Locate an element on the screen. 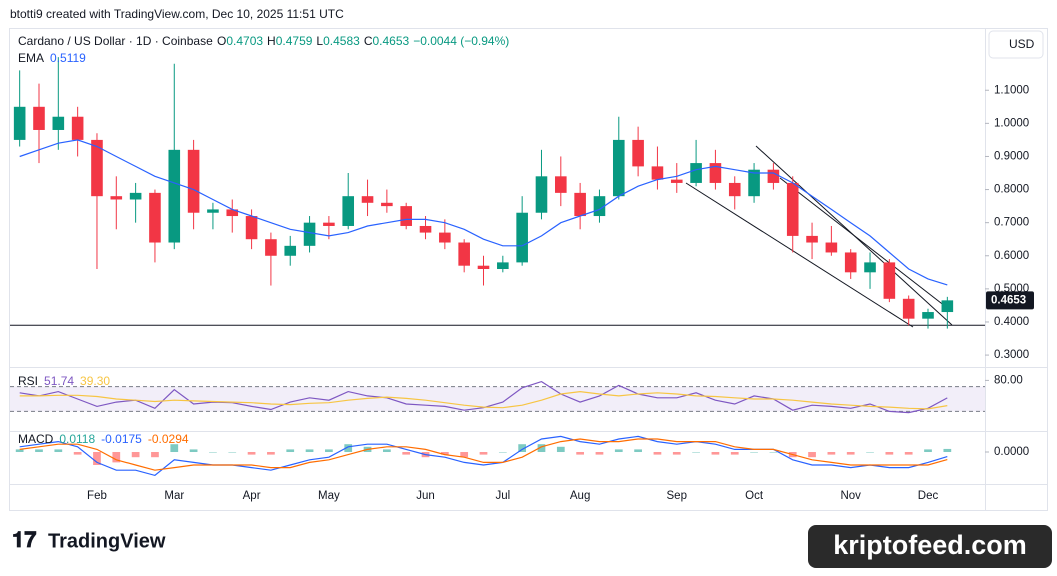  legend-title: Cardano / US Dollar · 1D · Coinbase is located at coordinates (115, 41).